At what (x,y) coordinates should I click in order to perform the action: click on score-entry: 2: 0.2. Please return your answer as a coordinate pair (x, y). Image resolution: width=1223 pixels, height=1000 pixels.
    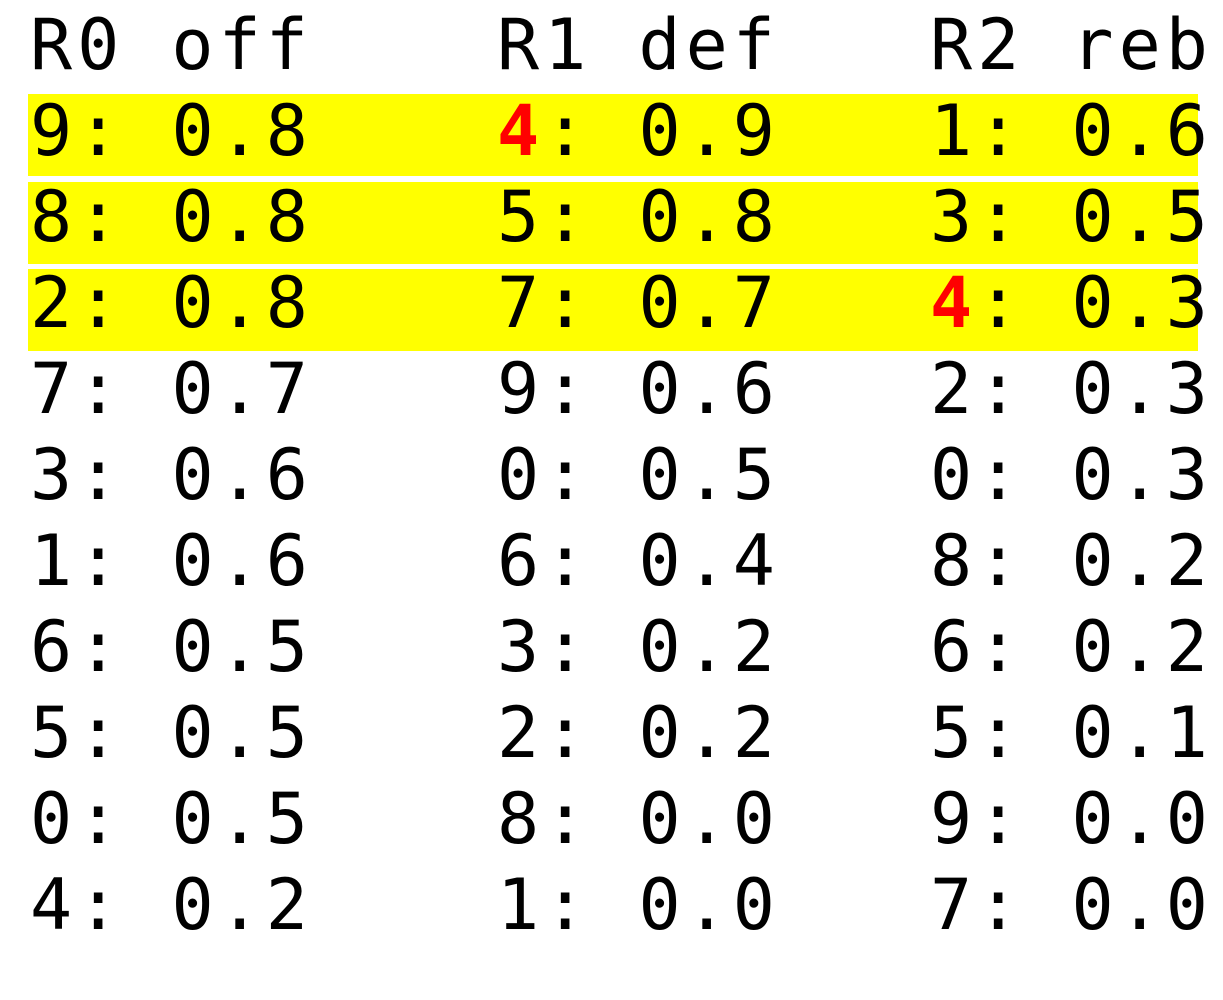
    Looking at the image, I should click on (638, 733).